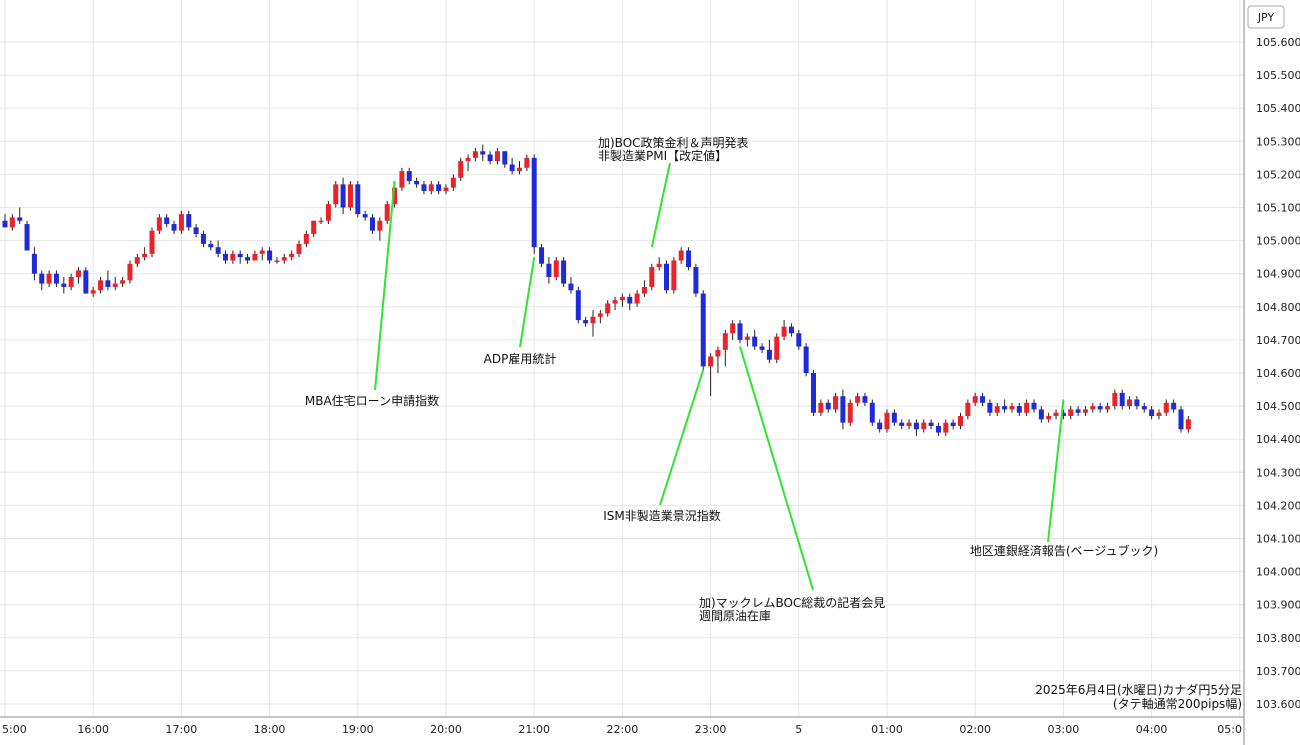  Describe the element at coordinates (1266, 17) in the screenshot. I see `currency-badge` at that location.